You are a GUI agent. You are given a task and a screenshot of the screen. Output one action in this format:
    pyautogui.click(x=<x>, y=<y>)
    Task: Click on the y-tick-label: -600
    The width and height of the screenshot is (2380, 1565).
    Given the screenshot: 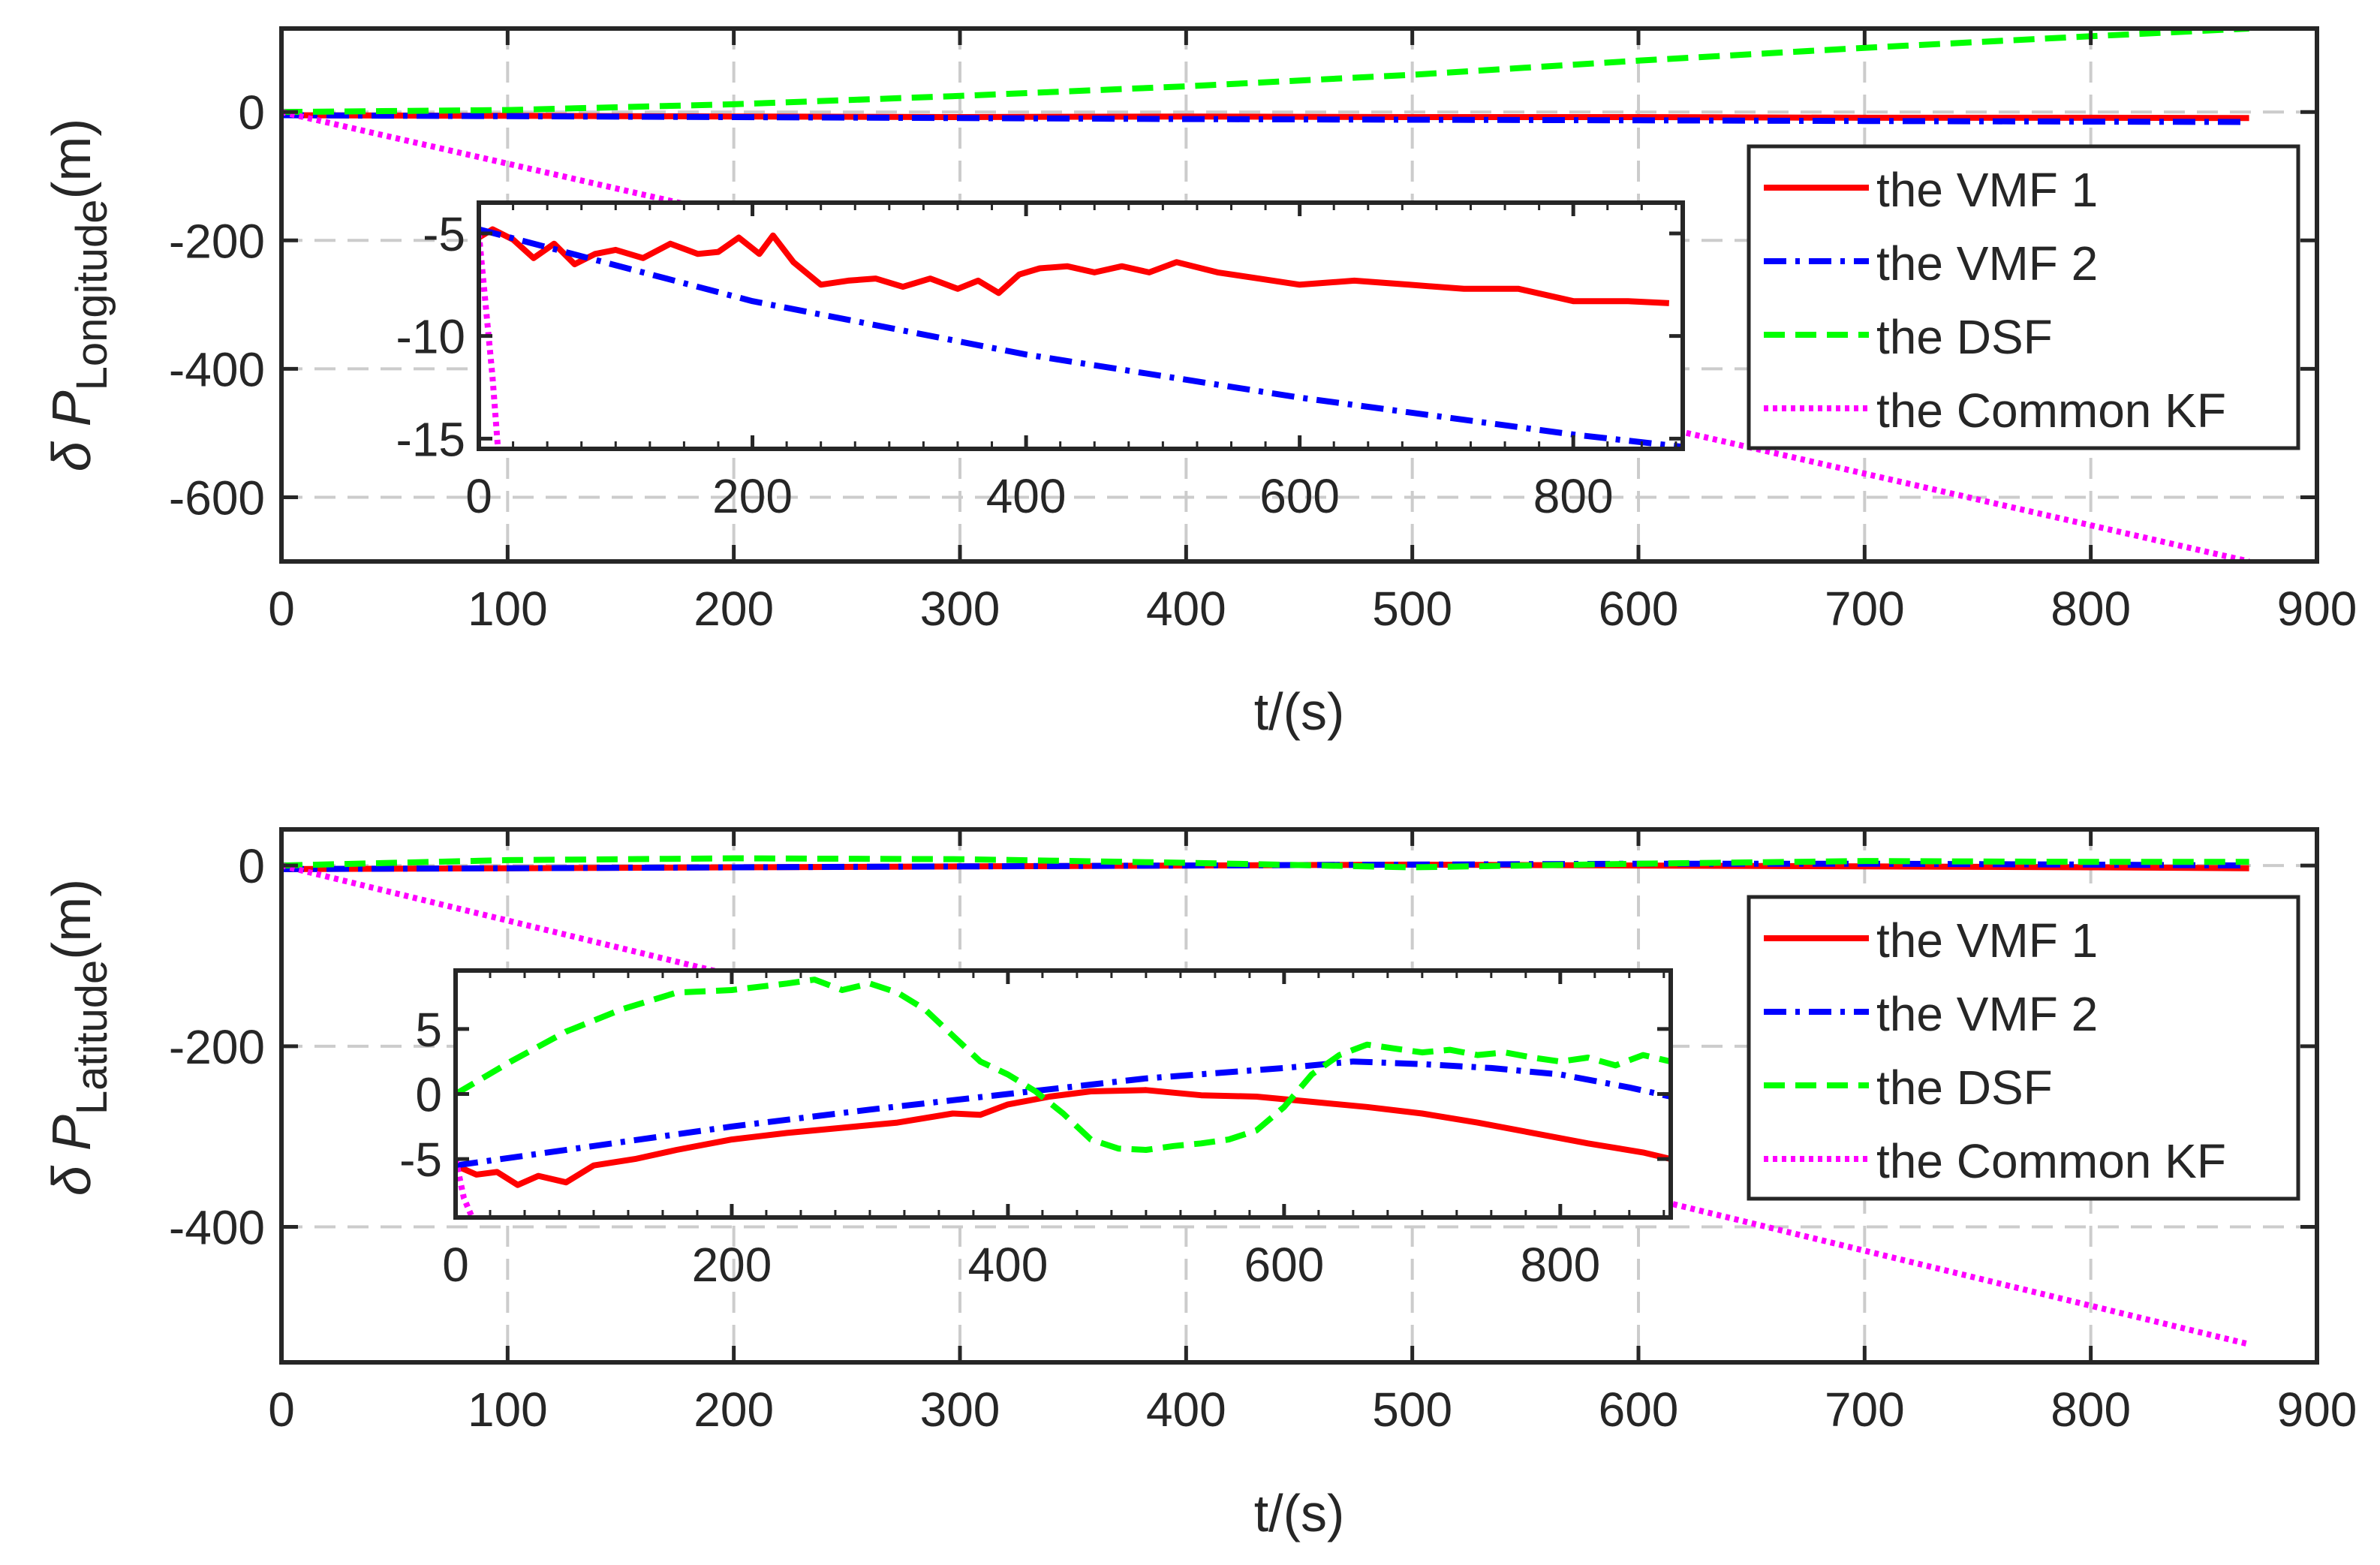 What is the action you would take?
    pyautogui.click(x=217, y=498)
    